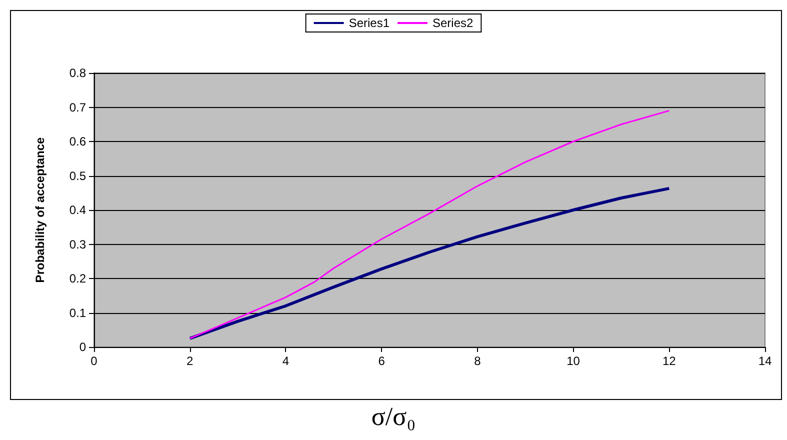  What do you see at coordinates (369, 23) in the screenshot?
I see `legend-label: Series1` at bounding box center [369, 23].